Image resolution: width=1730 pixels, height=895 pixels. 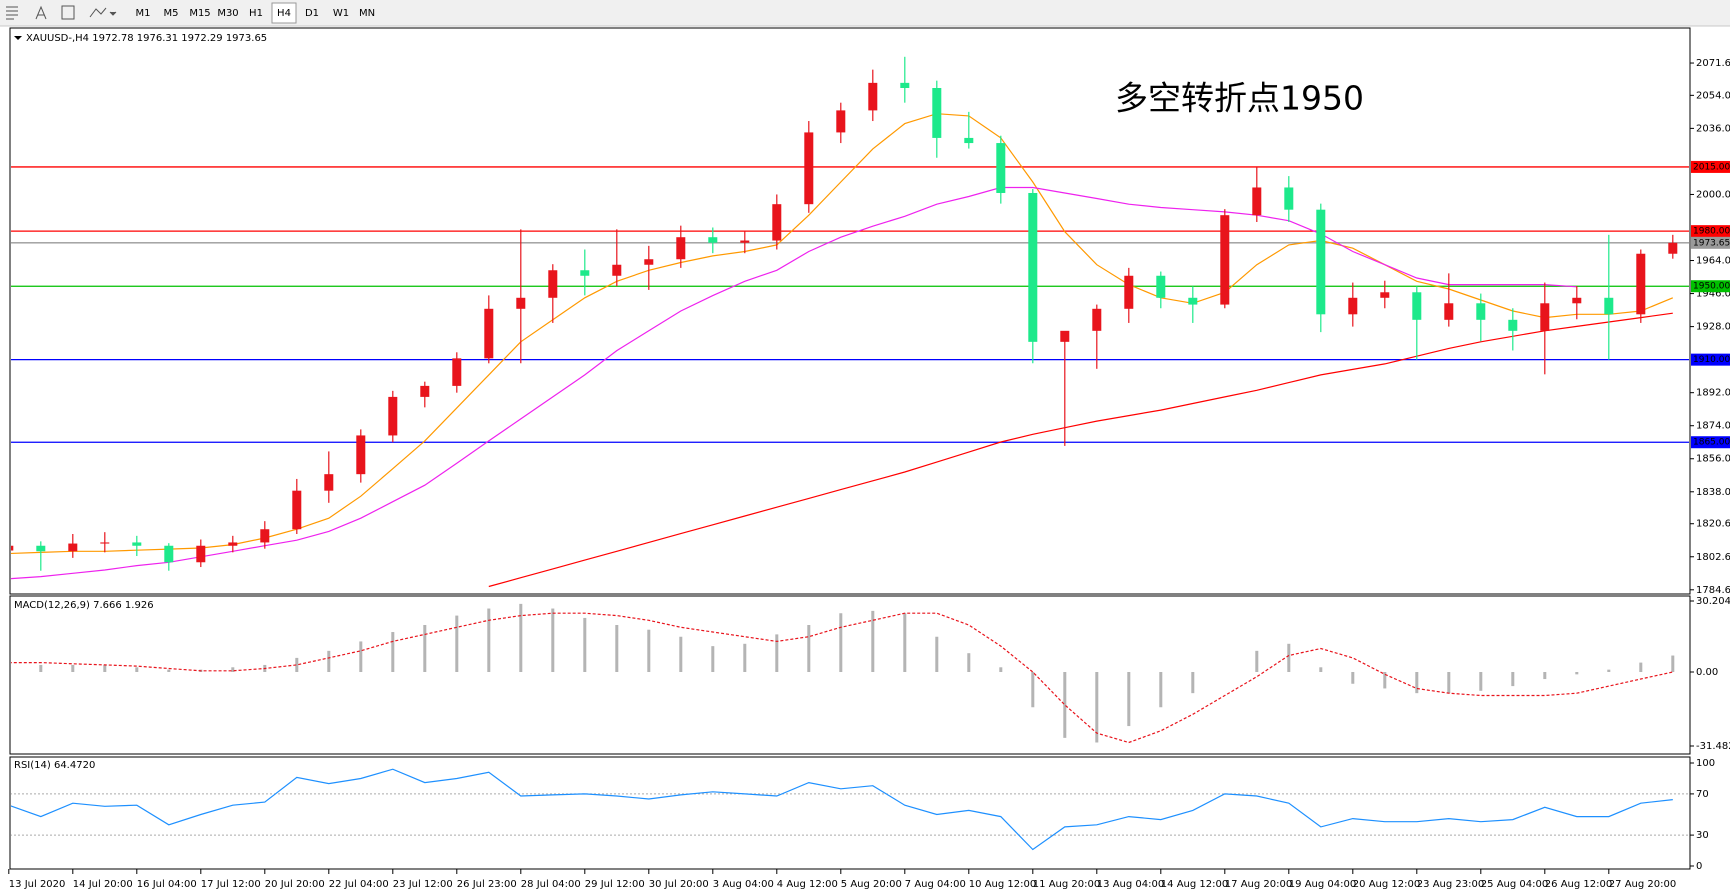 I want to click on y-tick-label: 1856.00, so click(x=1713, y=459).